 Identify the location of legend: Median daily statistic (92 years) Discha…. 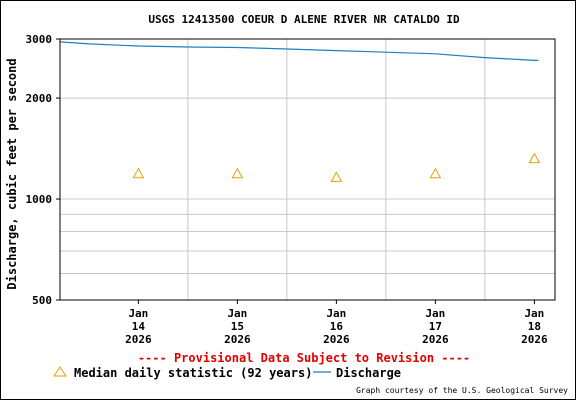
(227, 373).